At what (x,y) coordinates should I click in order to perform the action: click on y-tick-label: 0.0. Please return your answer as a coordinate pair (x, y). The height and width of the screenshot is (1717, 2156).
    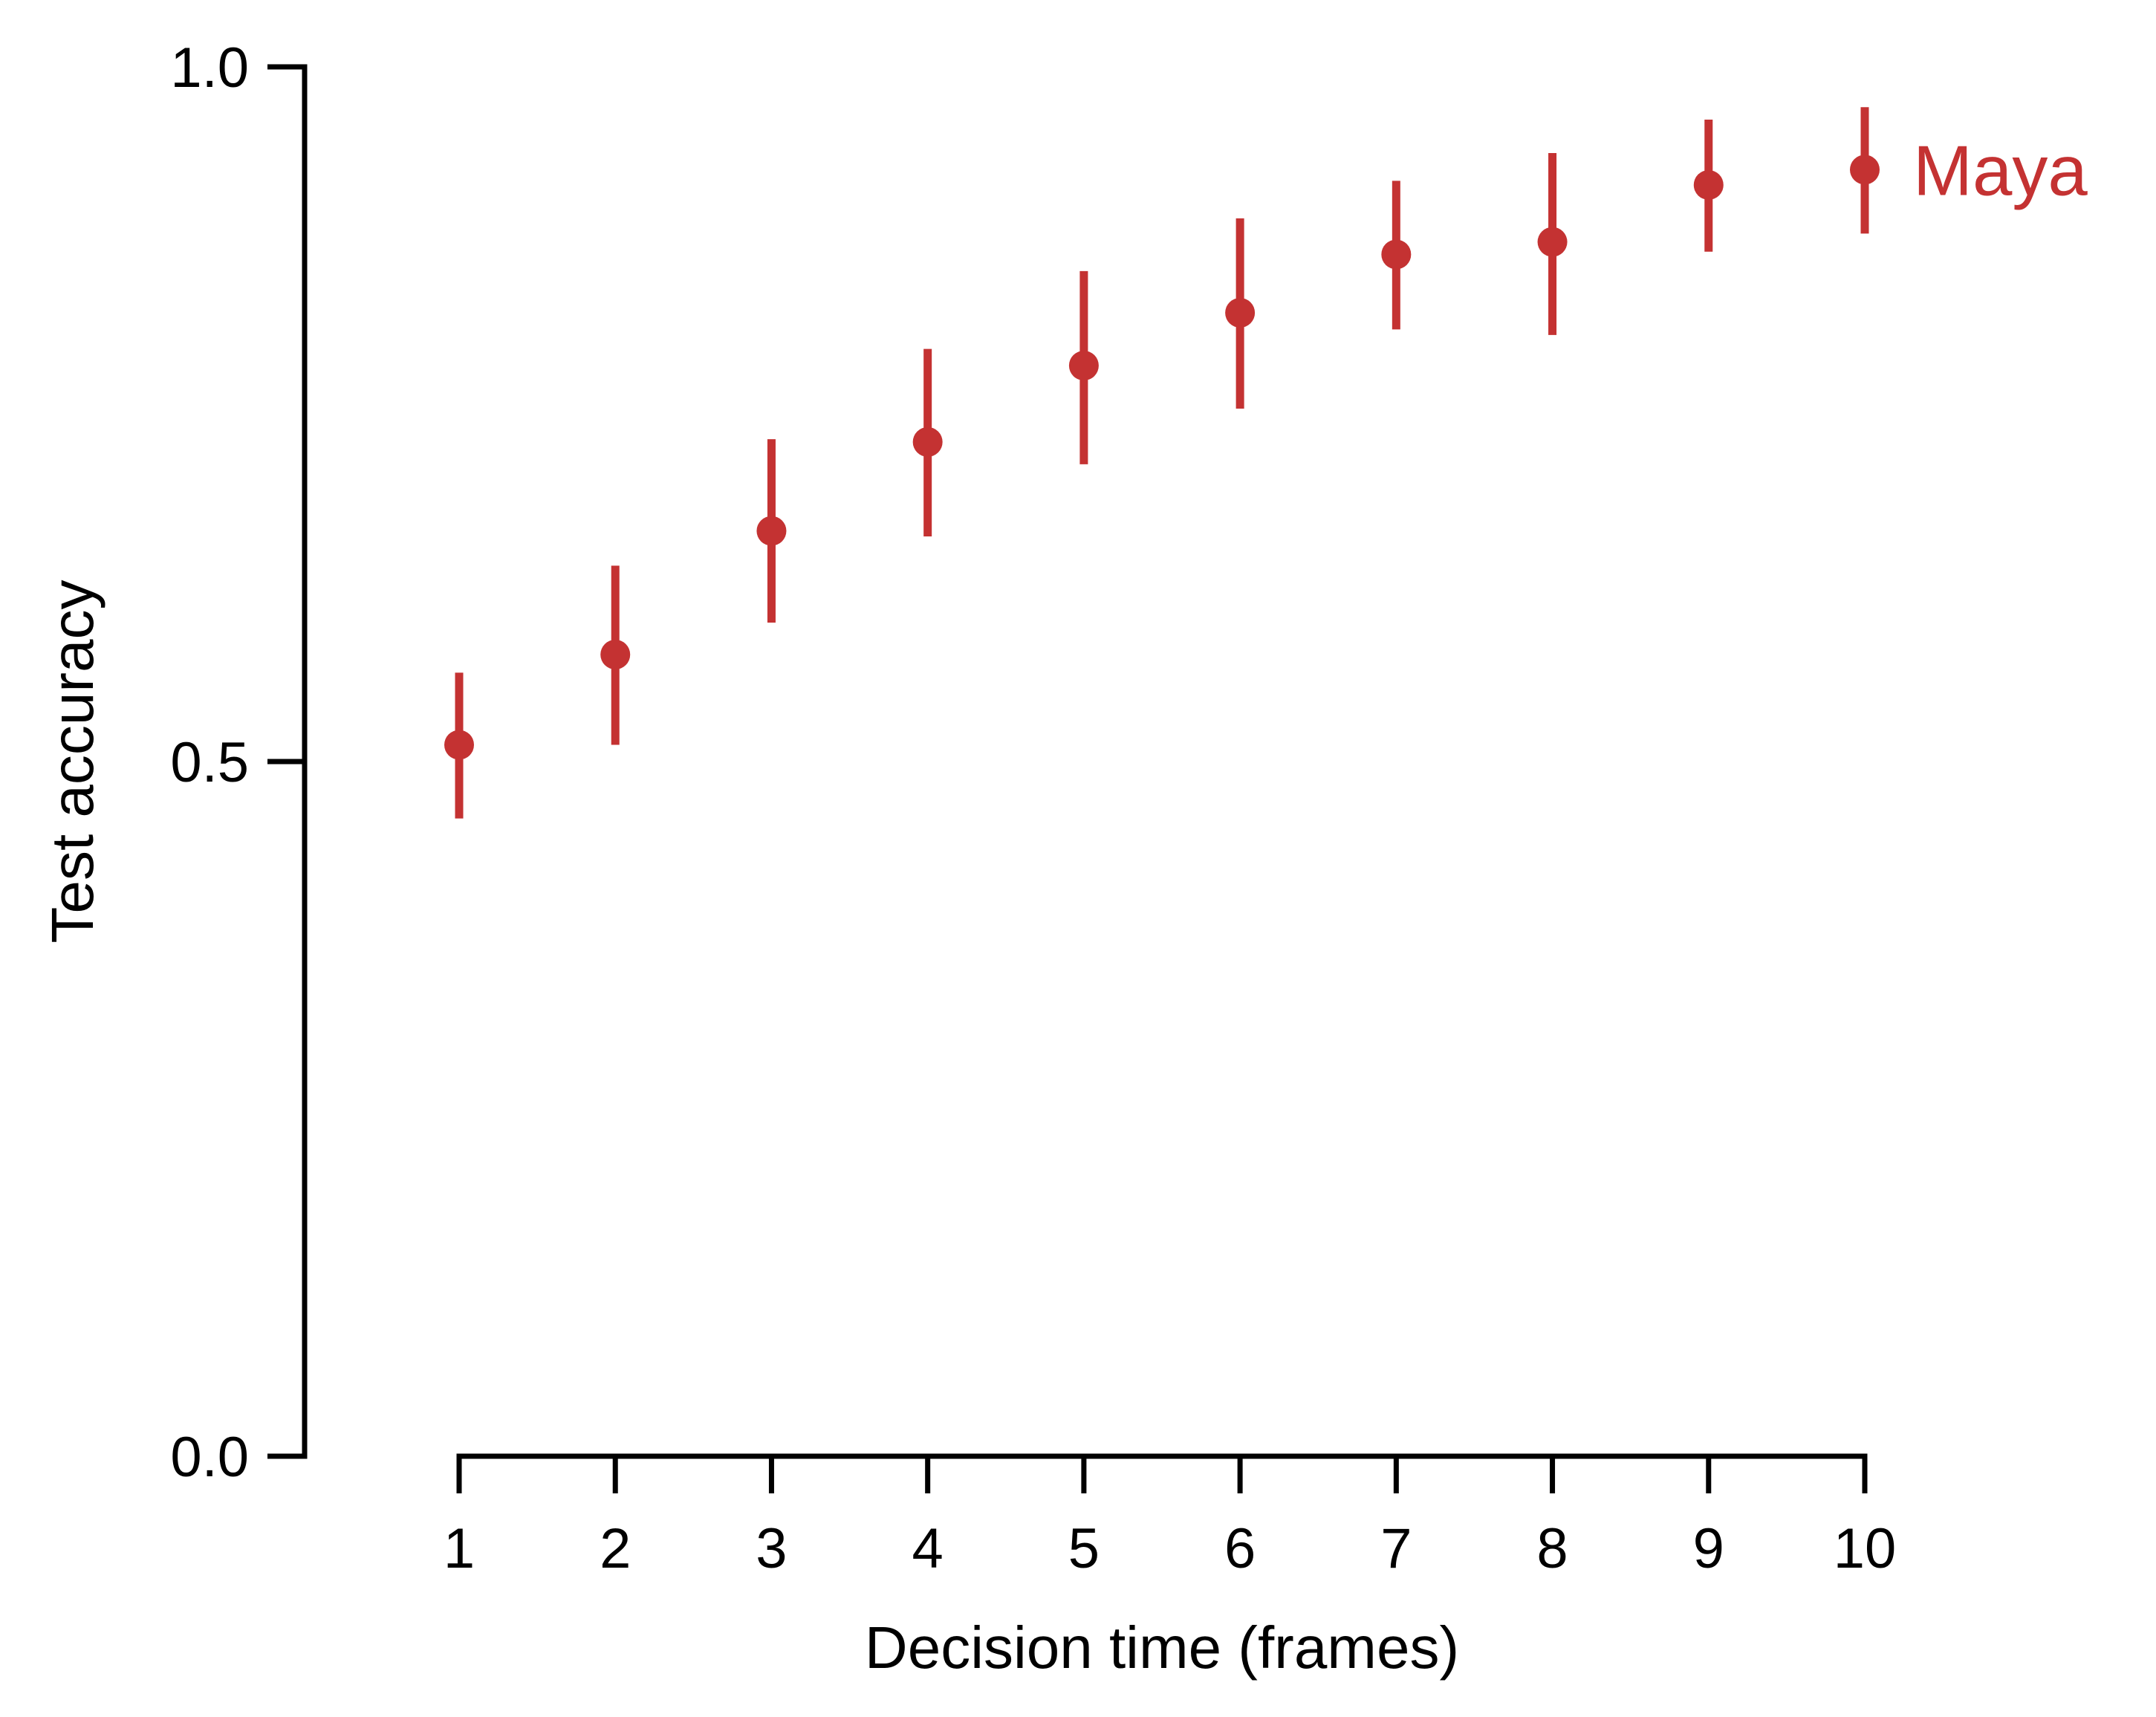
    Looking at the image, I should click on (209, 1457).